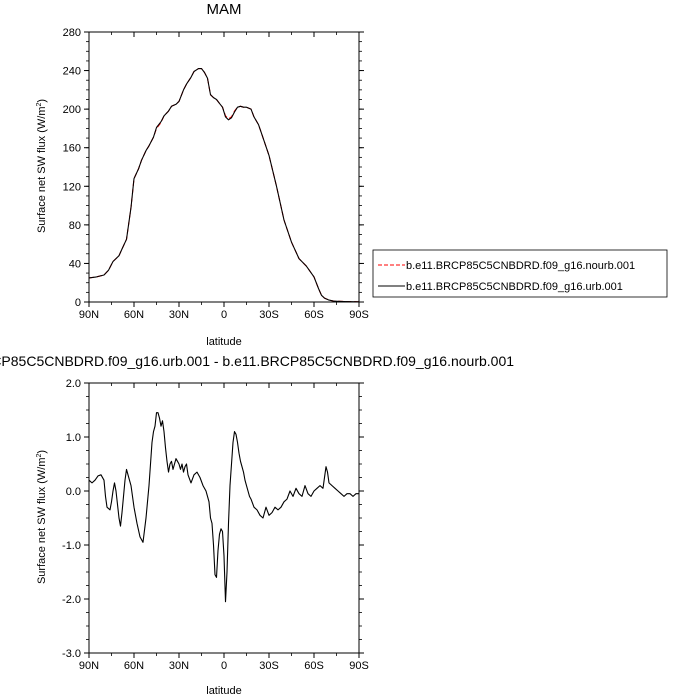 This screenshot has width=700, height=700. I want to click on legend-label-2: b.e11.BRCP85C5CNBDRD.f09_g16.urb.001, so click(514, 287).